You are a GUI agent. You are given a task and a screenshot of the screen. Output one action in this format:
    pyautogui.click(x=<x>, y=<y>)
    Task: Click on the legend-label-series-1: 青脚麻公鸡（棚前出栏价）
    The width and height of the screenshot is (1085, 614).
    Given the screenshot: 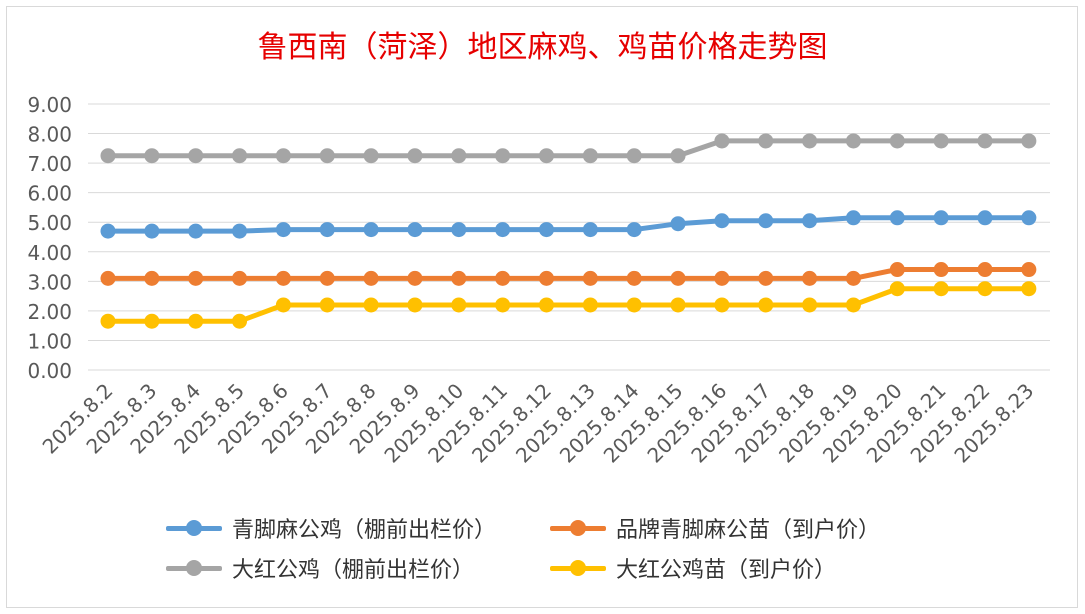 What is the action you would take?
    pyautogui.click(x=364, y=530)
    